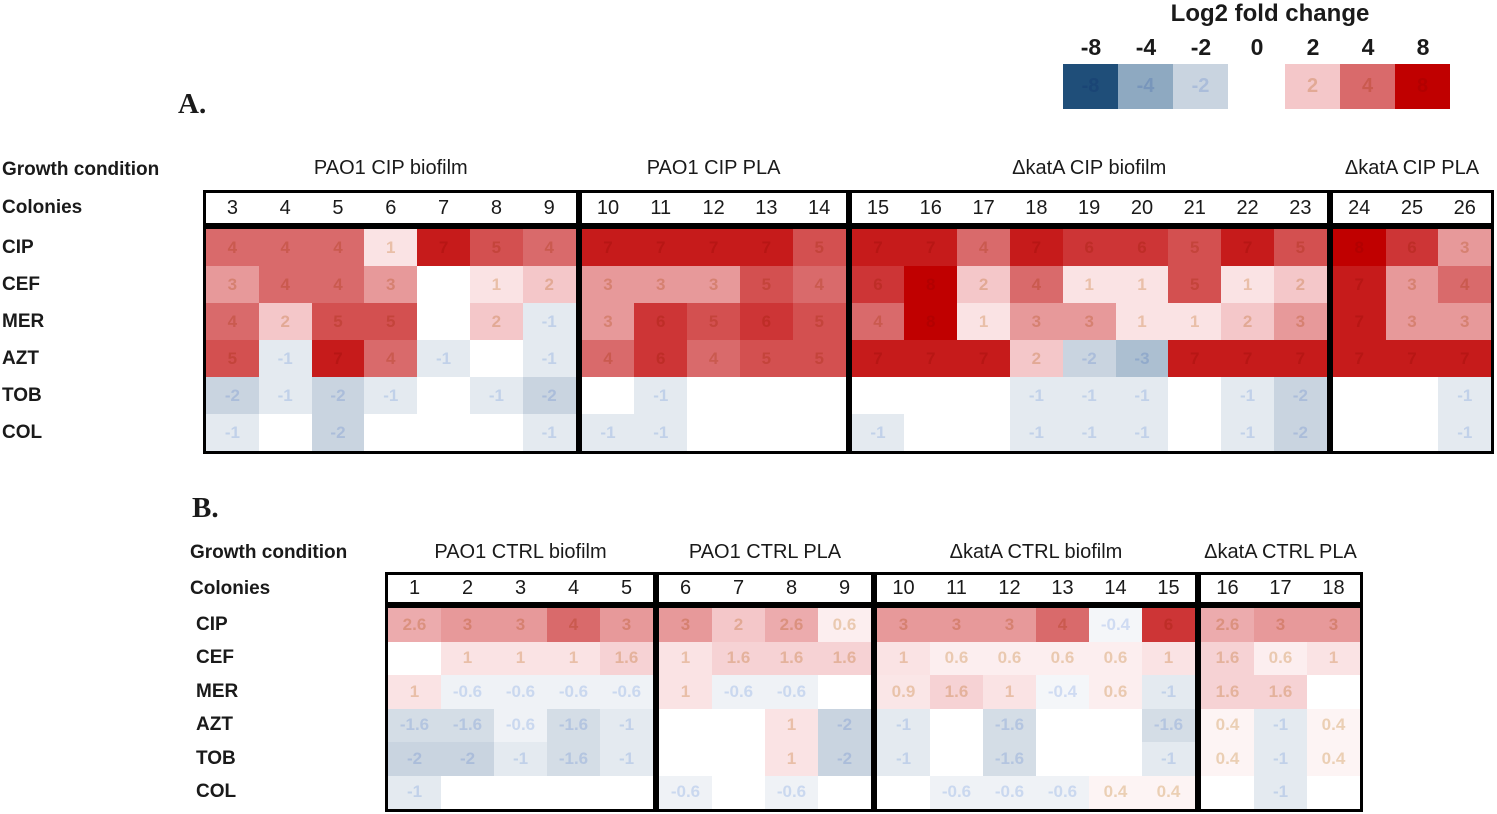 The height and width of the screenshot is (814, 1497). What do you see at coordinates (1367, 86) in the screenshot?
I see `legend-swatch-positive: 4` at bounding box center [1367, 86].